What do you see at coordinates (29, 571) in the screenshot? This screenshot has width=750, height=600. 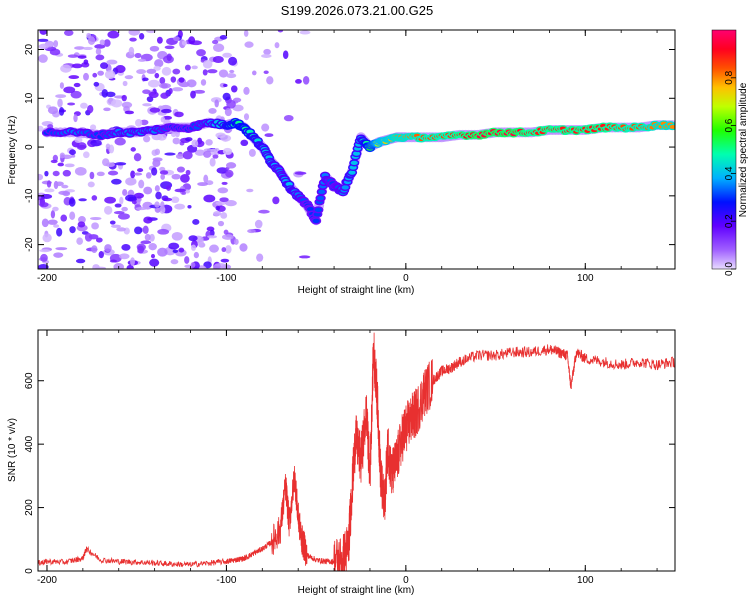 I see `snr-y-tick-label: 0` at bounding box center [29, 571].